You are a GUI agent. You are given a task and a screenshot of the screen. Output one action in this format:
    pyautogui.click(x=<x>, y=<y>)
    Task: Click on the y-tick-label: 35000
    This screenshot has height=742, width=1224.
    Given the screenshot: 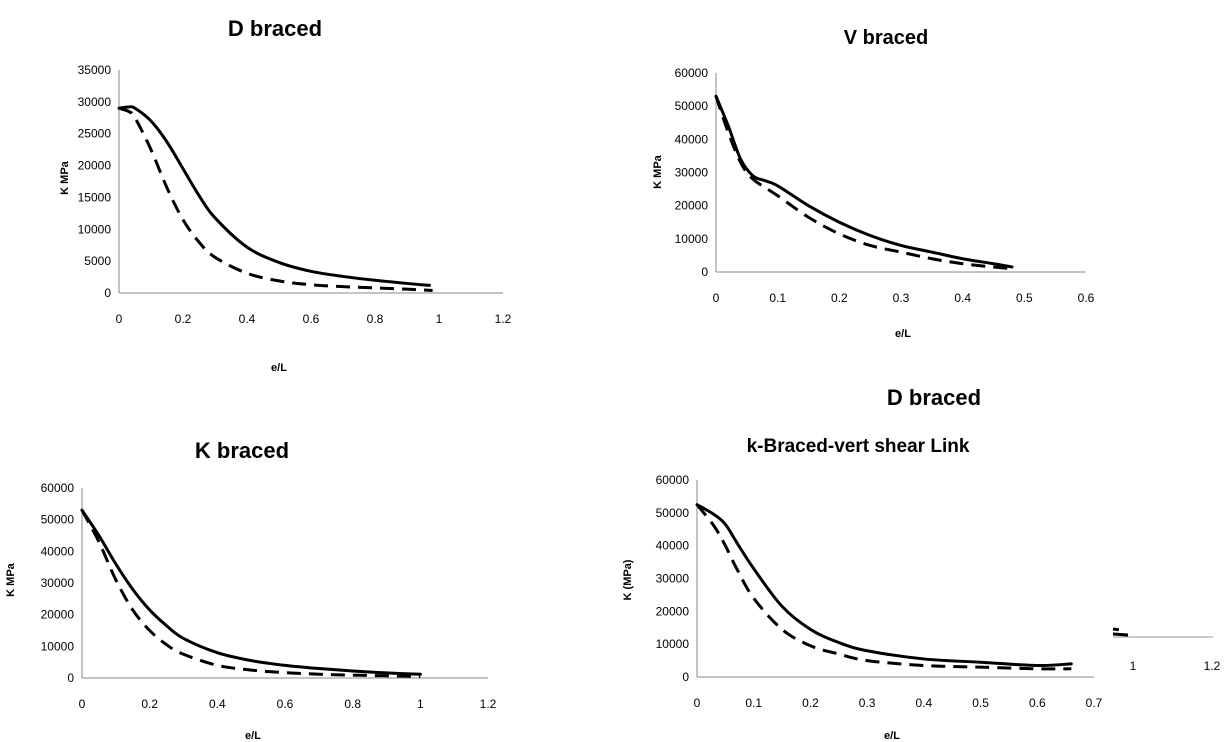 What is the action you would take?
    pyautogui.click(x=95, y=70)
    